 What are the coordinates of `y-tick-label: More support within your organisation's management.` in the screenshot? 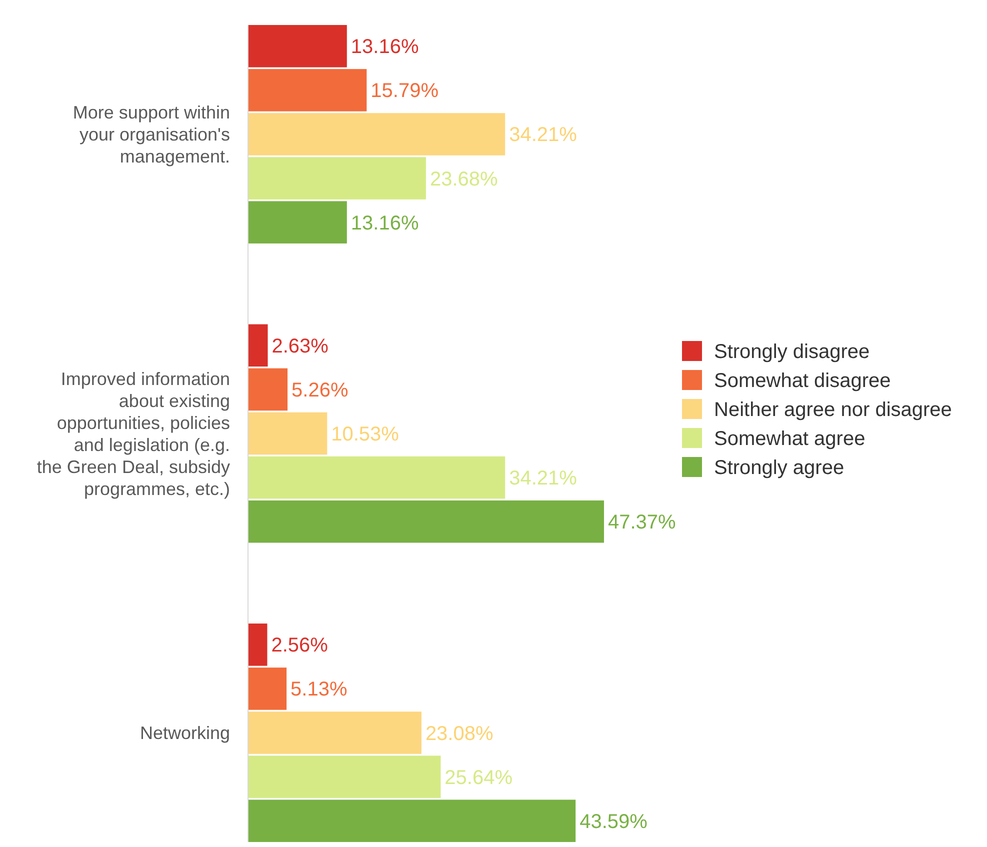 It's located at (151, 134).